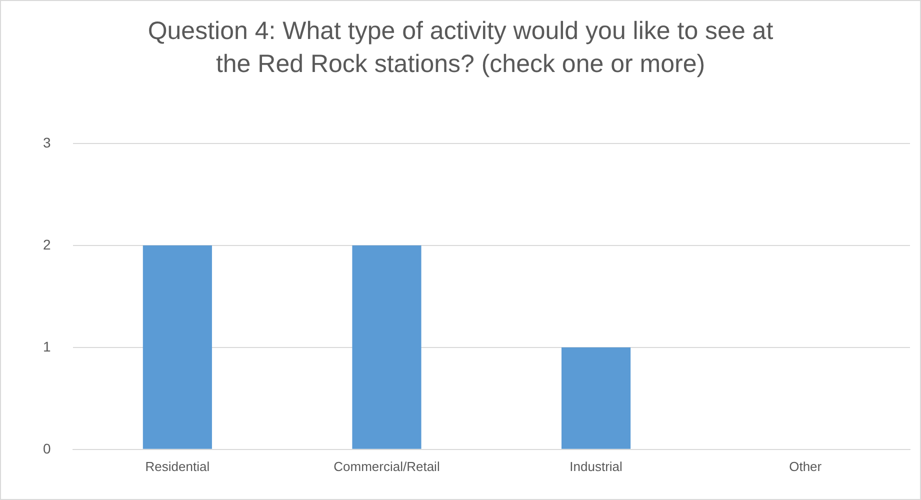 Image resolution: width=921 pixels, height=500 pixels. Describe the element at coordinates (596, 466) in the screenshot. I see `x-tick-label: Industrial` at that location.